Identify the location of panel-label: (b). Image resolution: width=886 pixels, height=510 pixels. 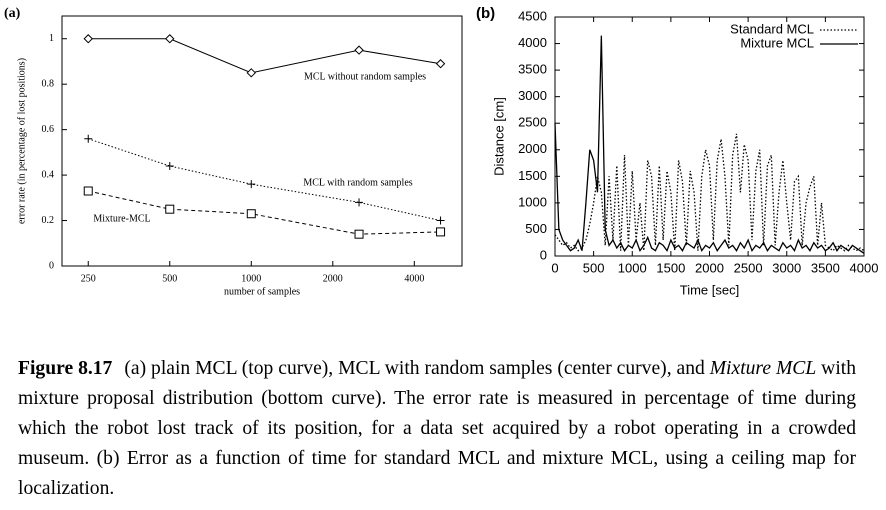
(485, 13).